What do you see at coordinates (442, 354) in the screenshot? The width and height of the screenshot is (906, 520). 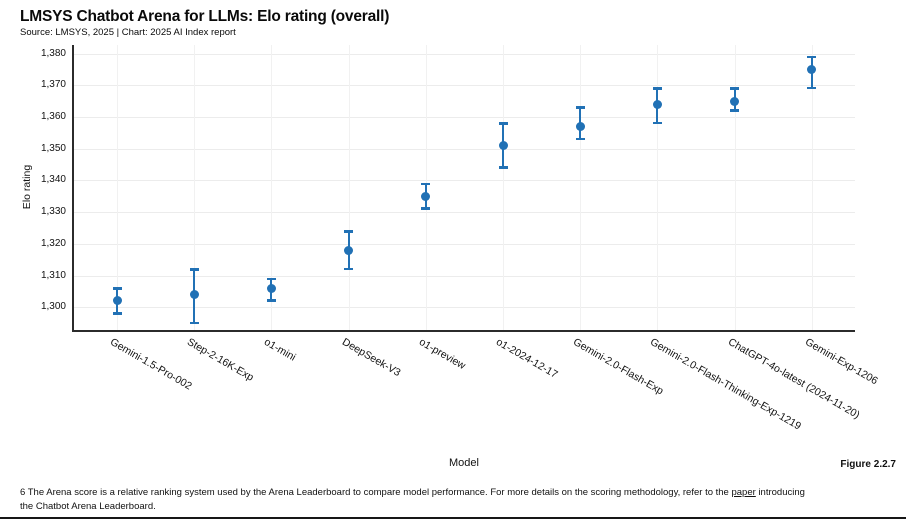 I see `x-tick-label: o1-preview` at bounding box center [442, 354].